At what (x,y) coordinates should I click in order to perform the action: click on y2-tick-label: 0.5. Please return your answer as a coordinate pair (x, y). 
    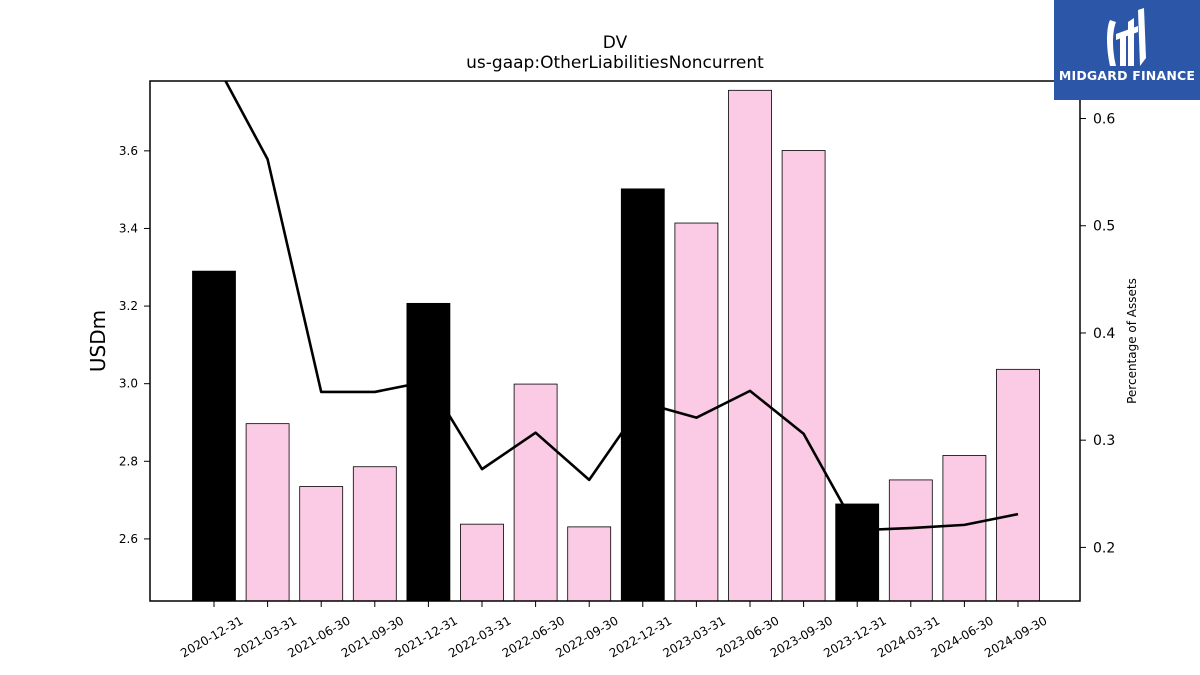
    Looking at the image, I should click on (1104, 227).